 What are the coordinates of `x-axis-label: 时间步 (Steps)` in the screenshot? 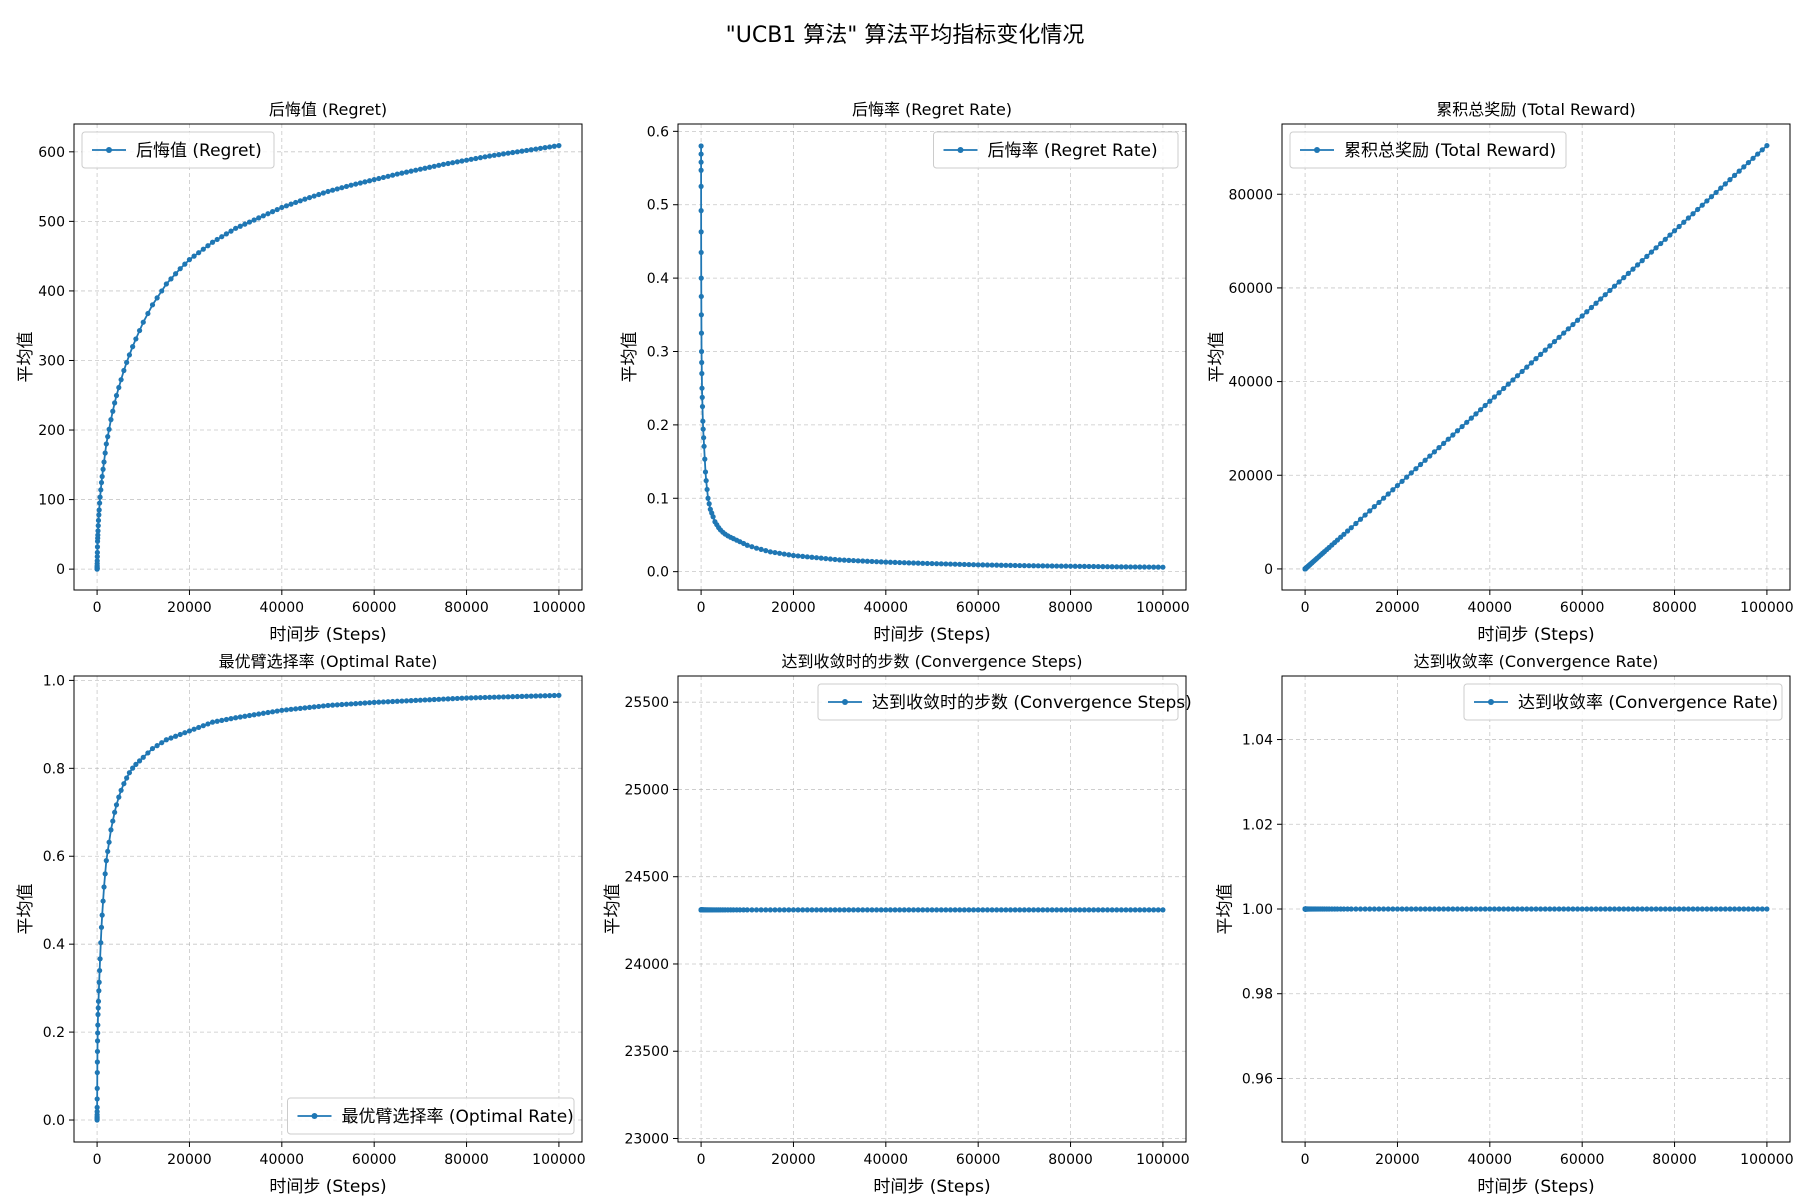 It's located at (327, 1187).